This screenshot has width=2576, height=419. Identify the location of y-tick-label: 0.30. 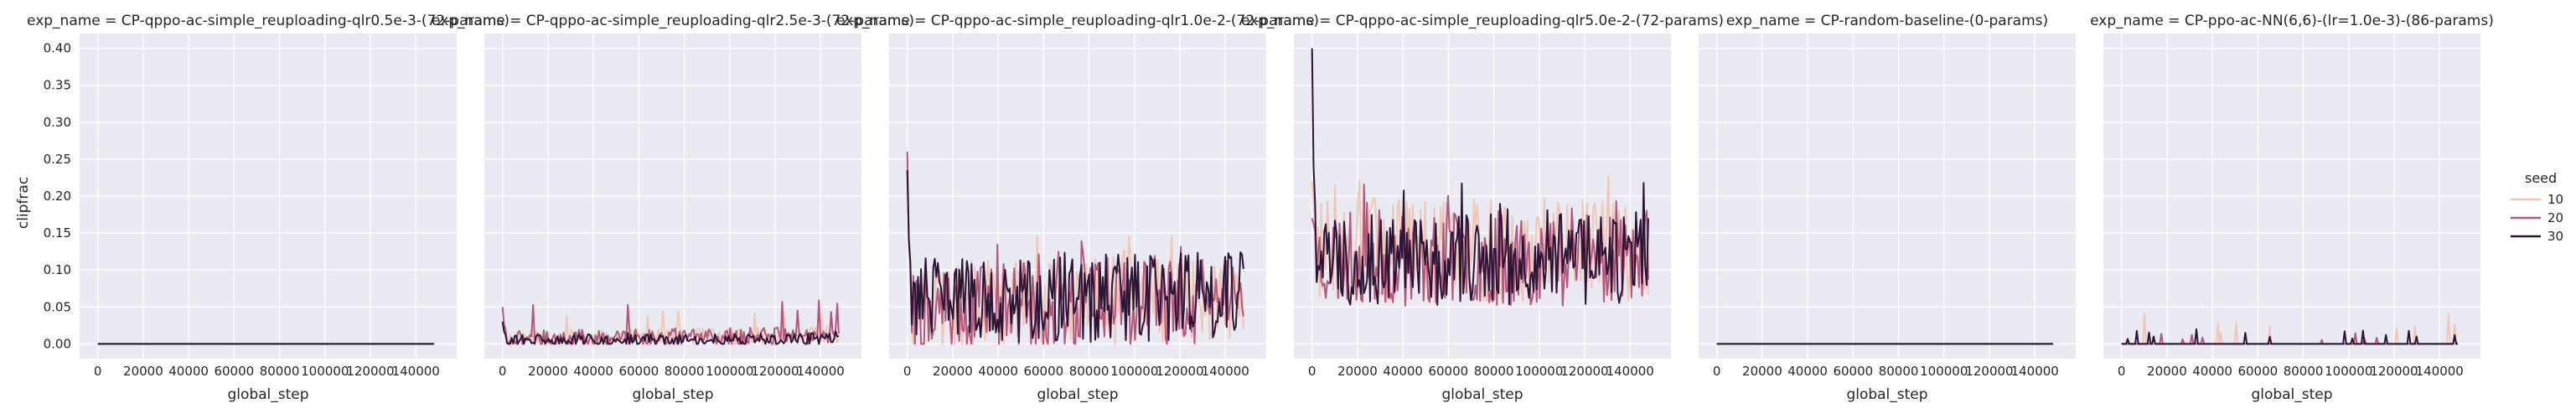
(57, 122).